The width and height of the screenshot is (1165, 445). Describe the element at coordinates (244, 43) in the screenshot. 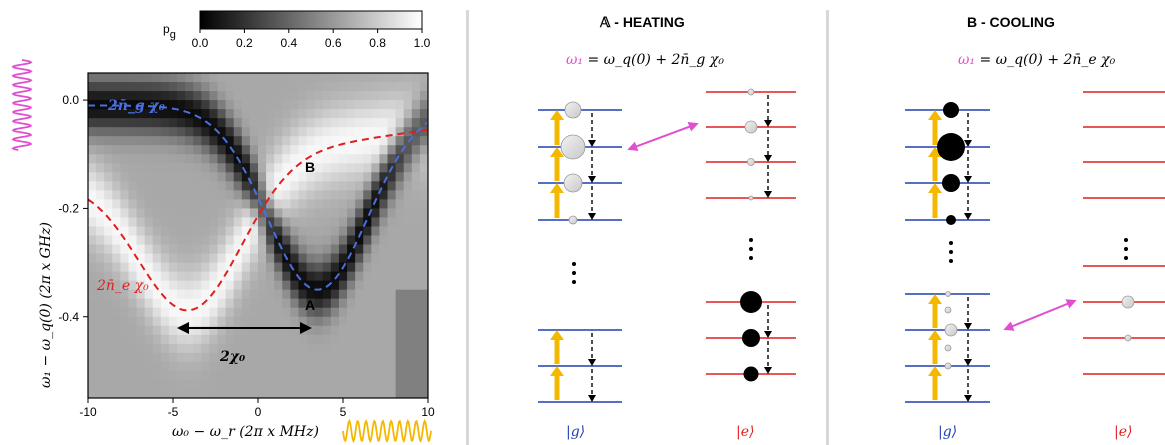

I see `colorbar-tick-label: 0.2` at that location.